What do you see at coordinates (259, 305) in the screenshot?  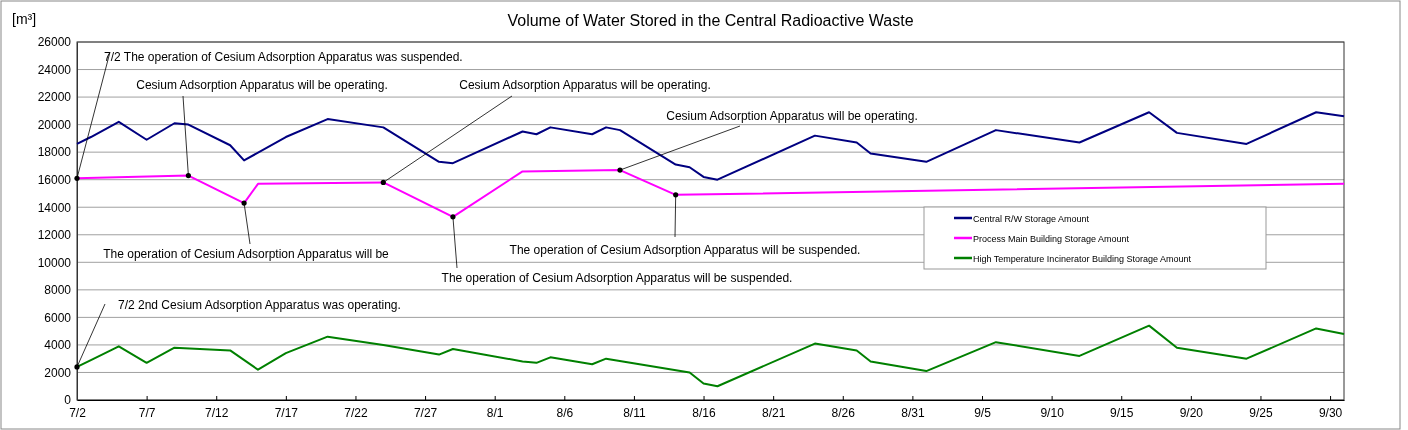 I see `annotation: 7/2 2nd Cesium Adsorption Apparatus was operating.` at bounding box center [259, 305].